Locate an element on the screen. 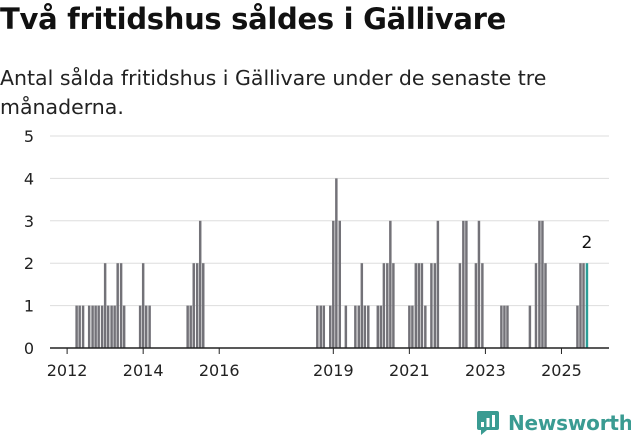  data-labels: 2 is located at coordinates (587, 243).